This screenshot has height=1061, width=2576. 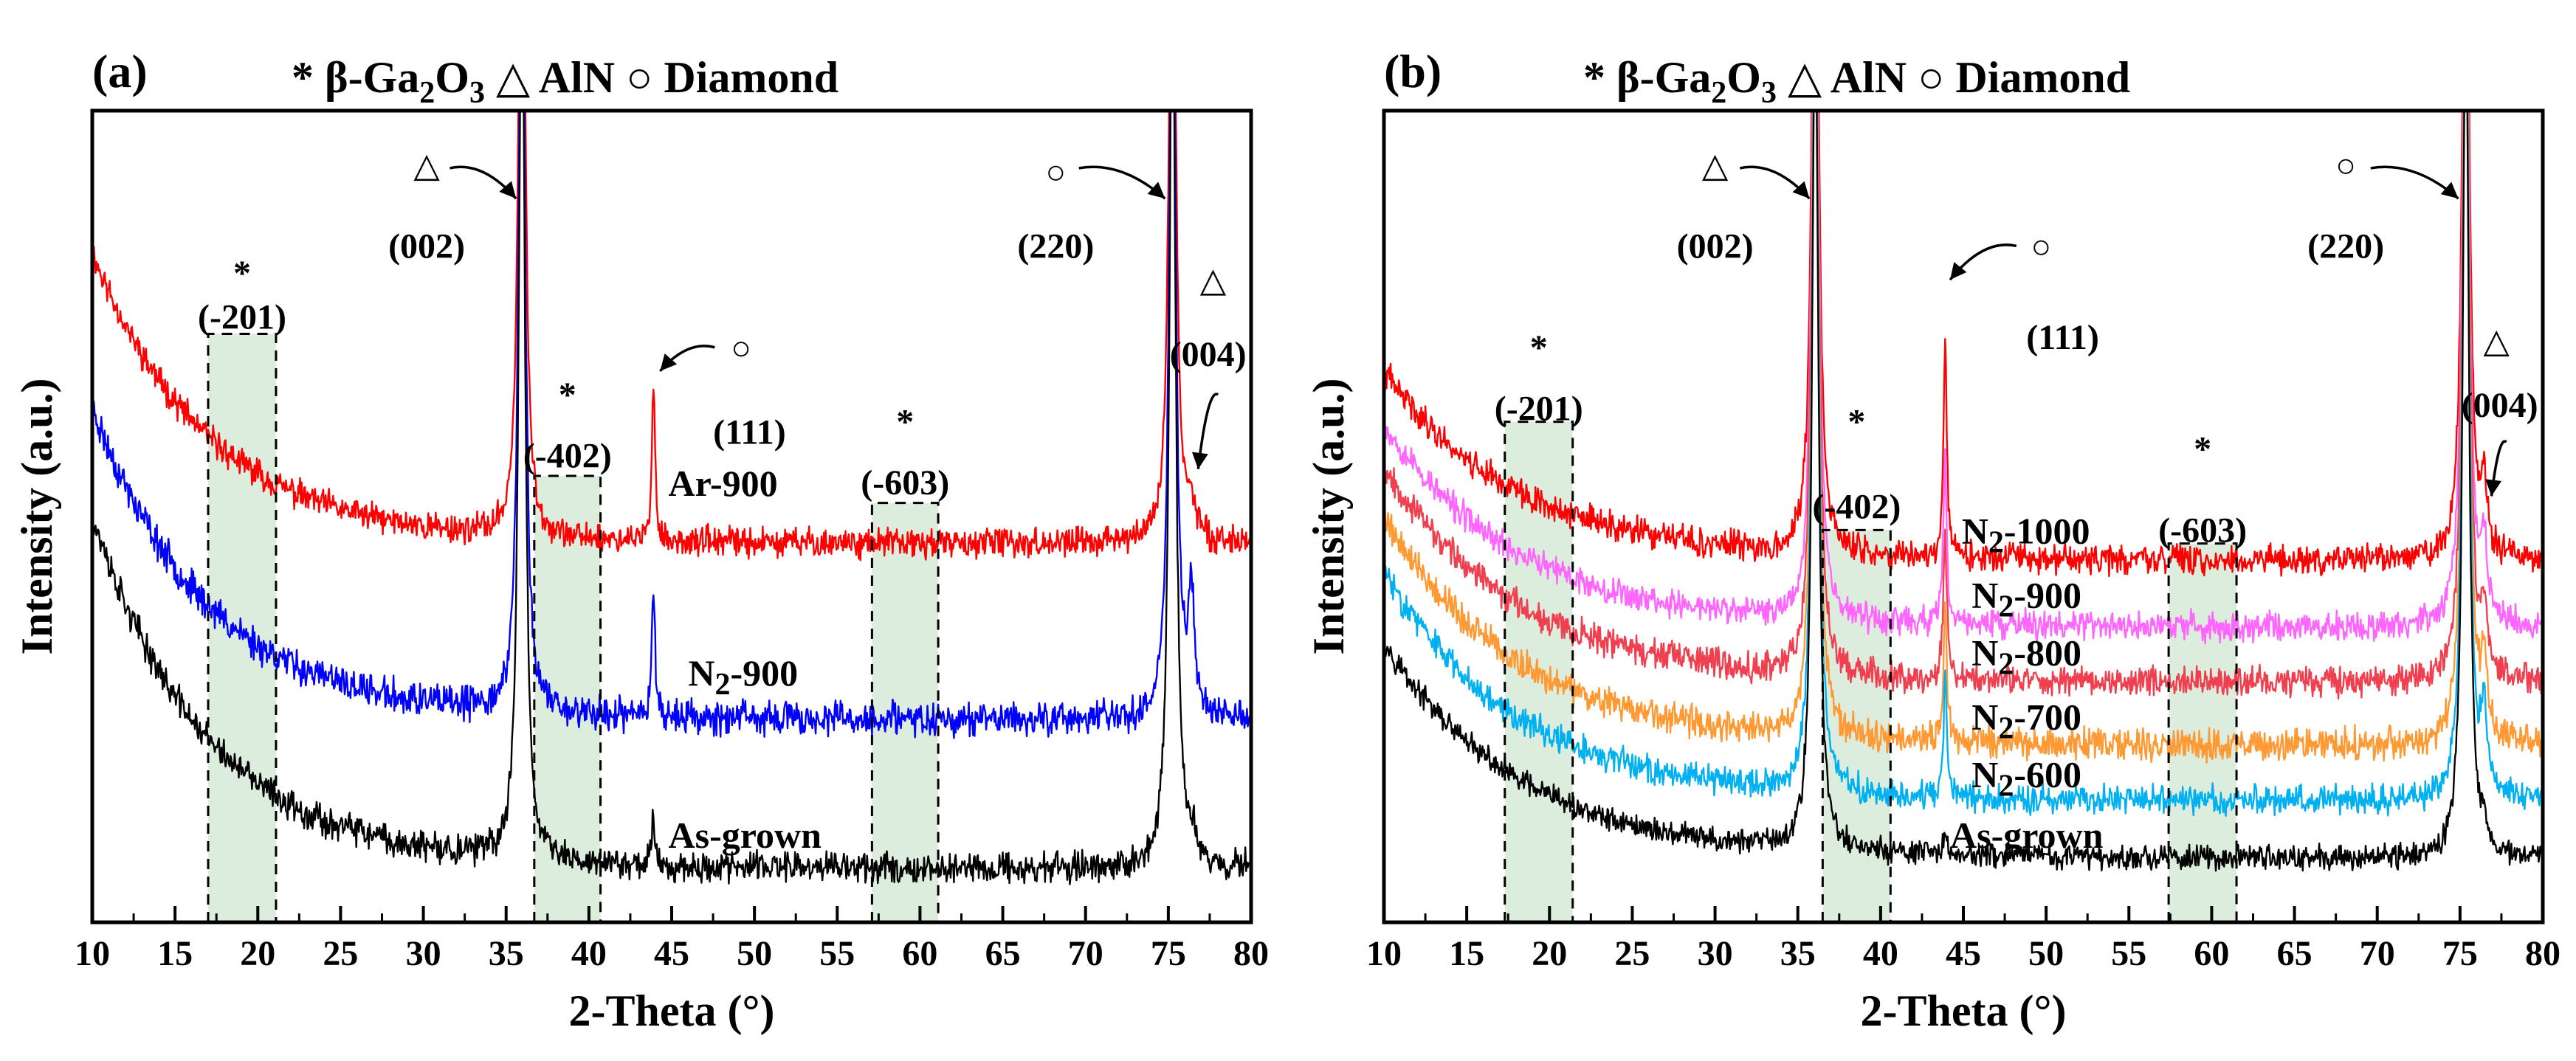 What do you see at coordinates (1413, 71) in the screenshot?
I see `panel-label: (b)` at bounding box center [1413, 71].